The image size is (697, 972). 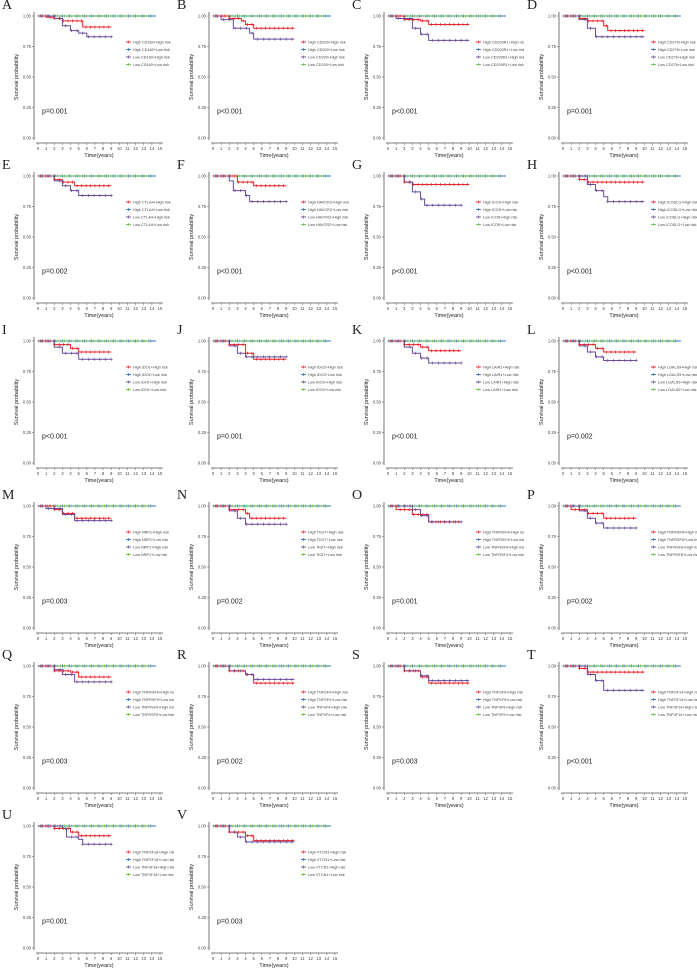 What do you see at coordinates (327, 225) in the screenshot?
I see `legend-label: Low HAVCR2+Low risk` at bounding box center [327, 225].